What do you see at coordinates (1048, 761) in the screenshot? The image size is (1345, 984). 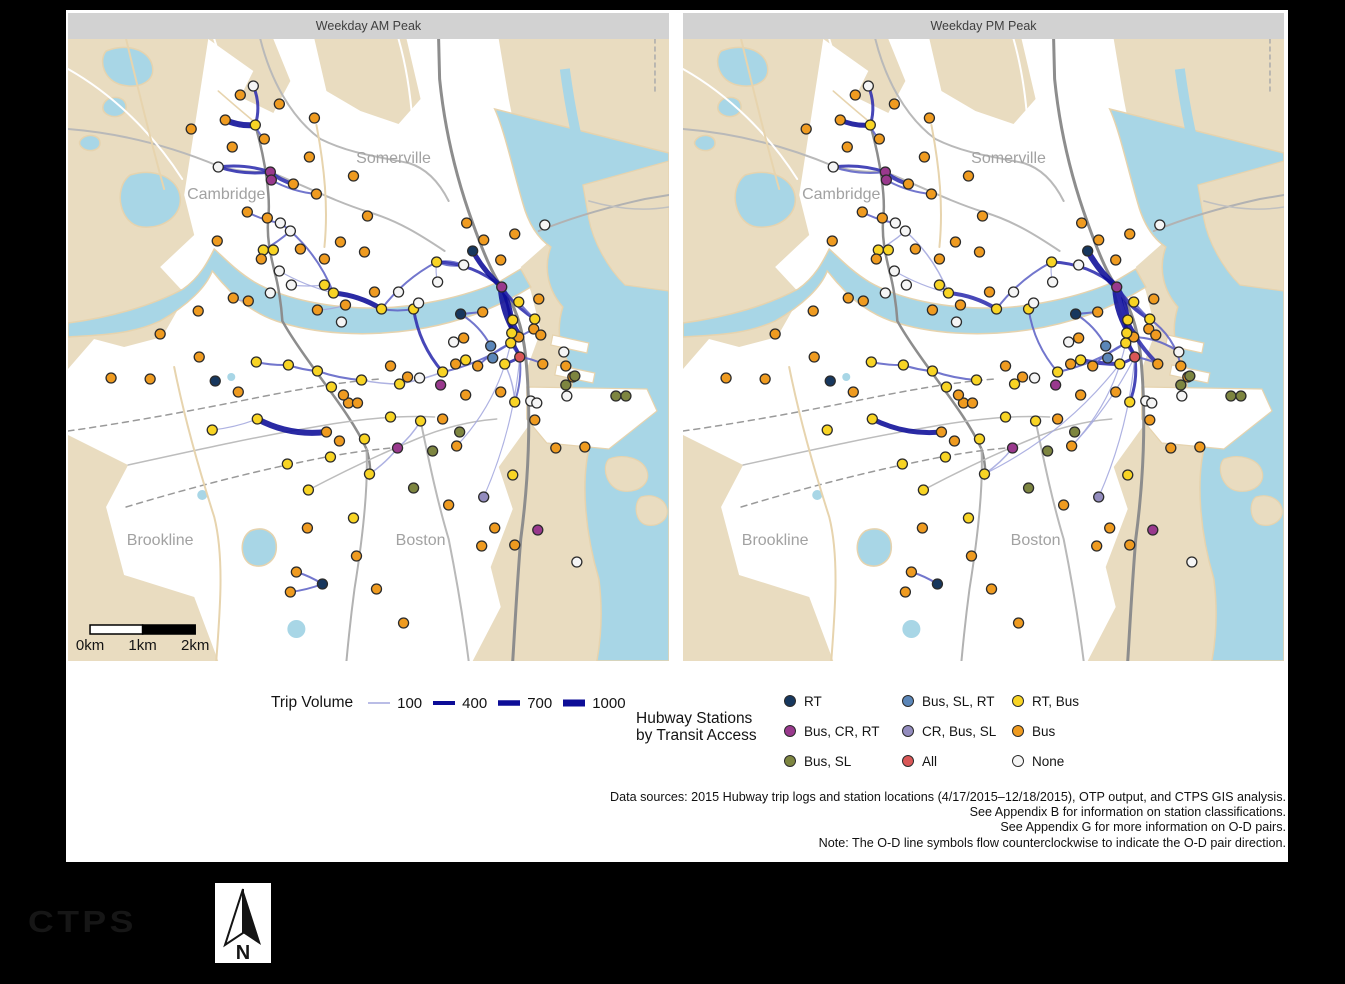 I see `legend-label: None` at bounding box center [1048, 761].